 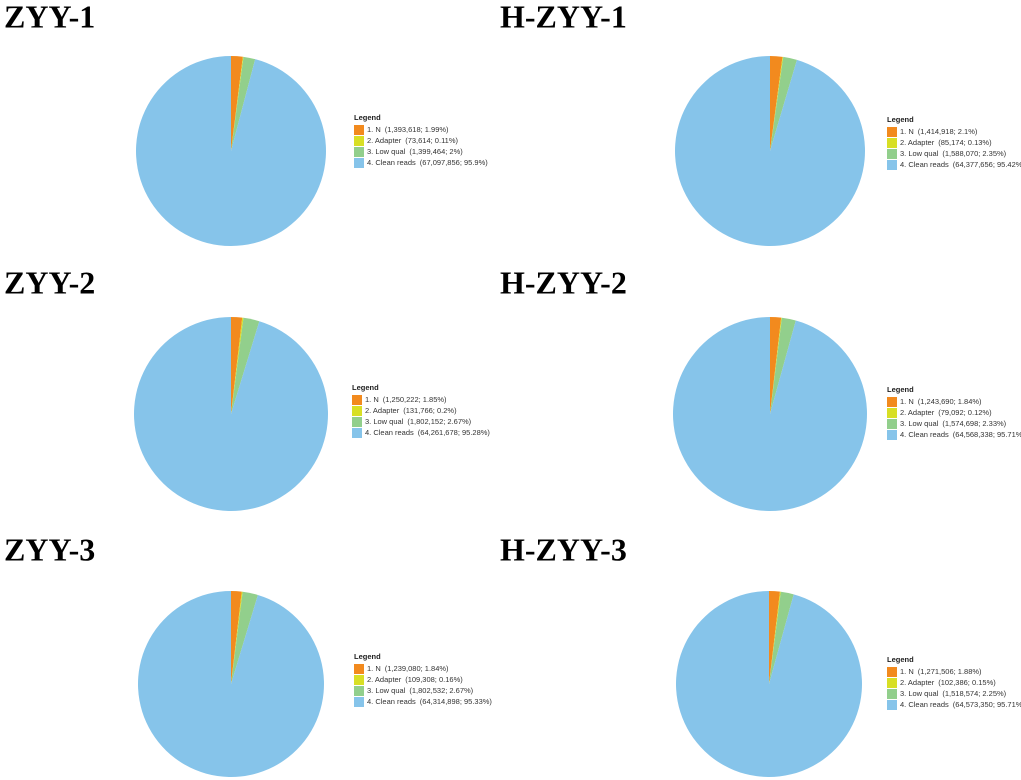 I want to click on legend-value: (85,174; 0.13%), so click(x=965, y=142).